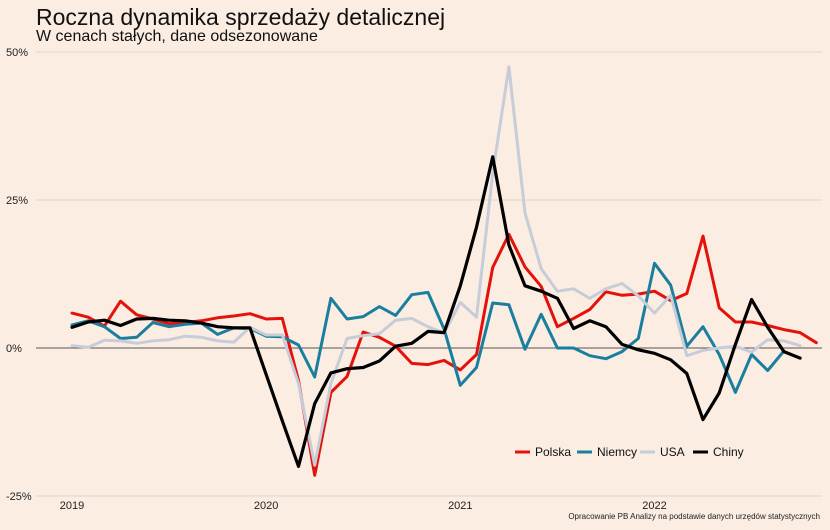 Image resolution: width=830 pixels, height=530 pixels. I want to click on chart-title: Roczna dynamika sprzedaży detalicznej, so click(241, 17).